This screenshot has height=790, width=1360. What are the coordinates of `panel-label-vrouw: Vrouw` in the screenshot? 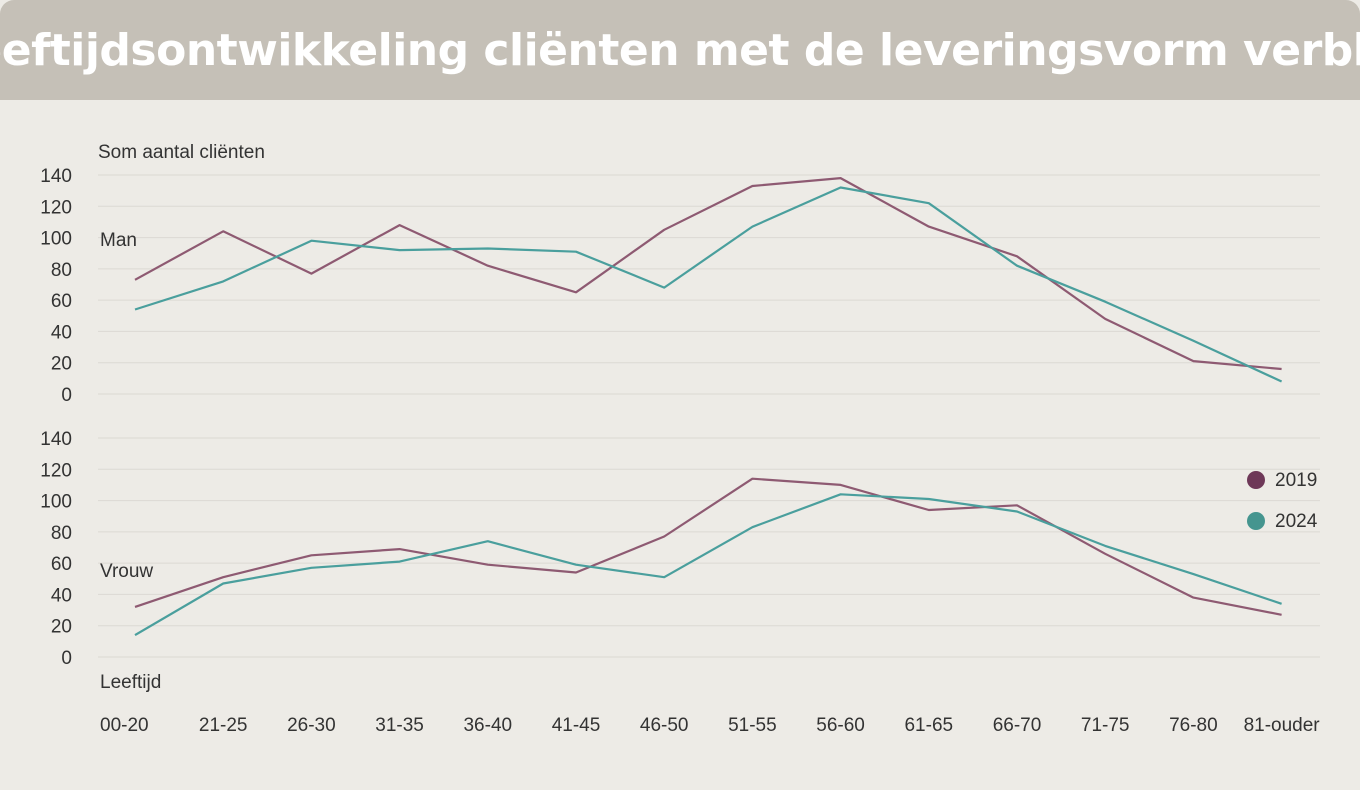 It's located at (126, 571).